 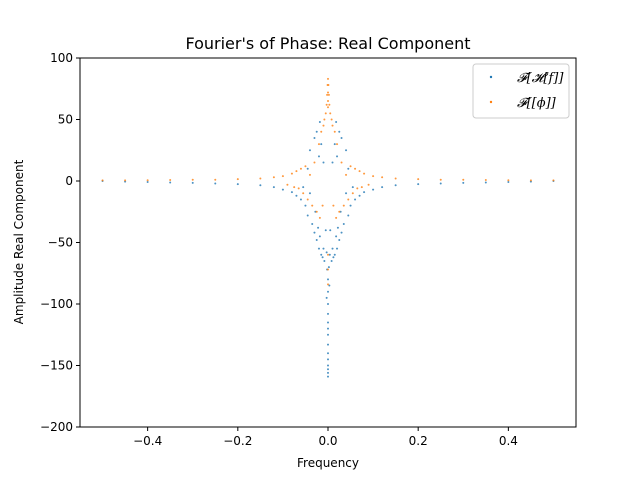 What do you see at coordinates (540, 78) in the screenshot?
I see `legend-label-series-1: 𝓕[𝓗[f]]` at bounding box center [540, 78].